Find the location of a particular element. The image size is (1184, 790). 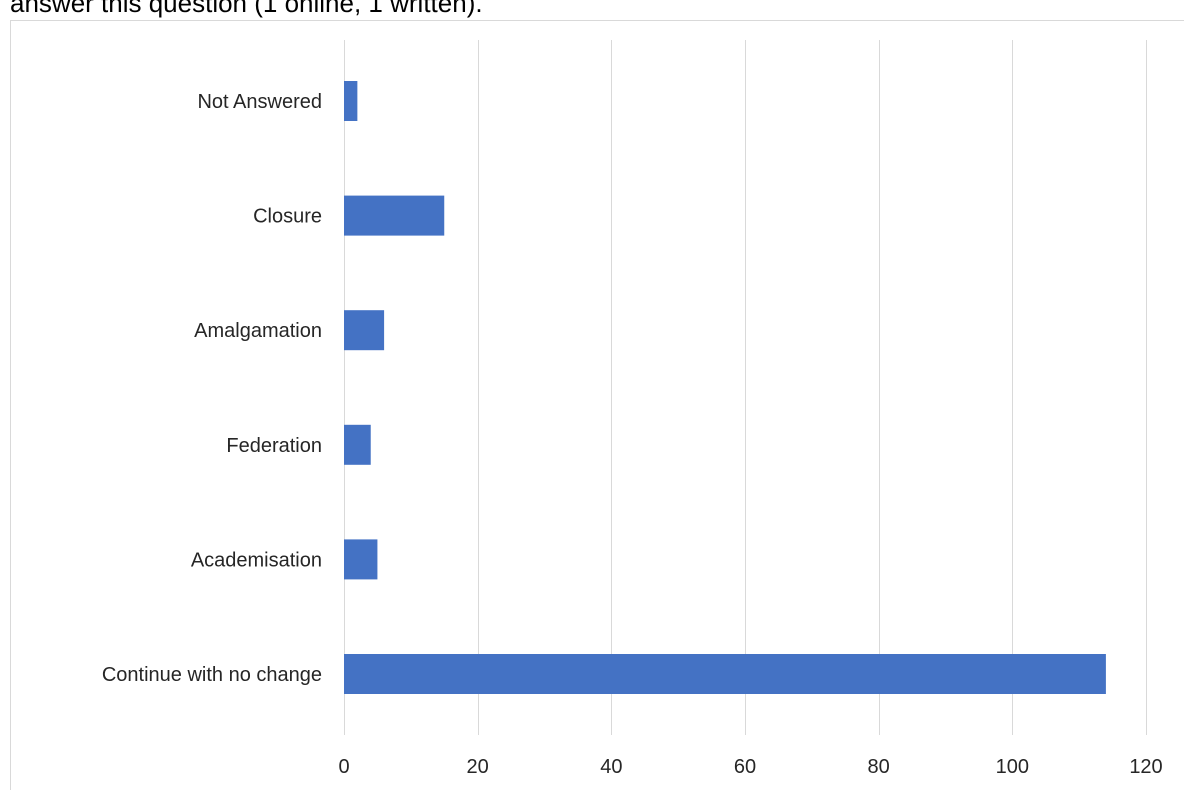

x-tick-label-40: 40 is located at coordinates (611, 767).